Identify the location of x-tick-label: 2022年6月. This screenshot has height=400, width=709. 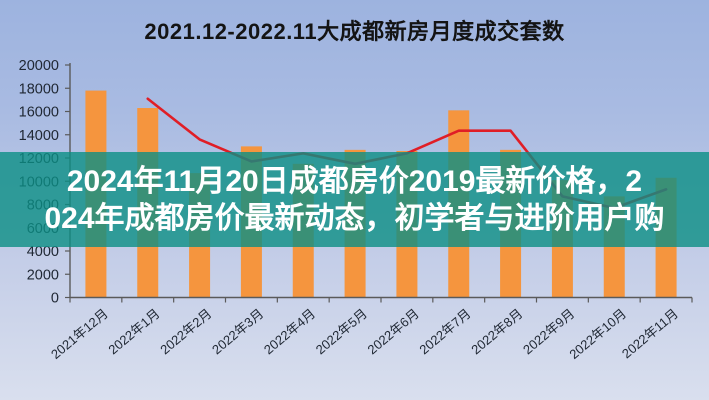
(393, 331).